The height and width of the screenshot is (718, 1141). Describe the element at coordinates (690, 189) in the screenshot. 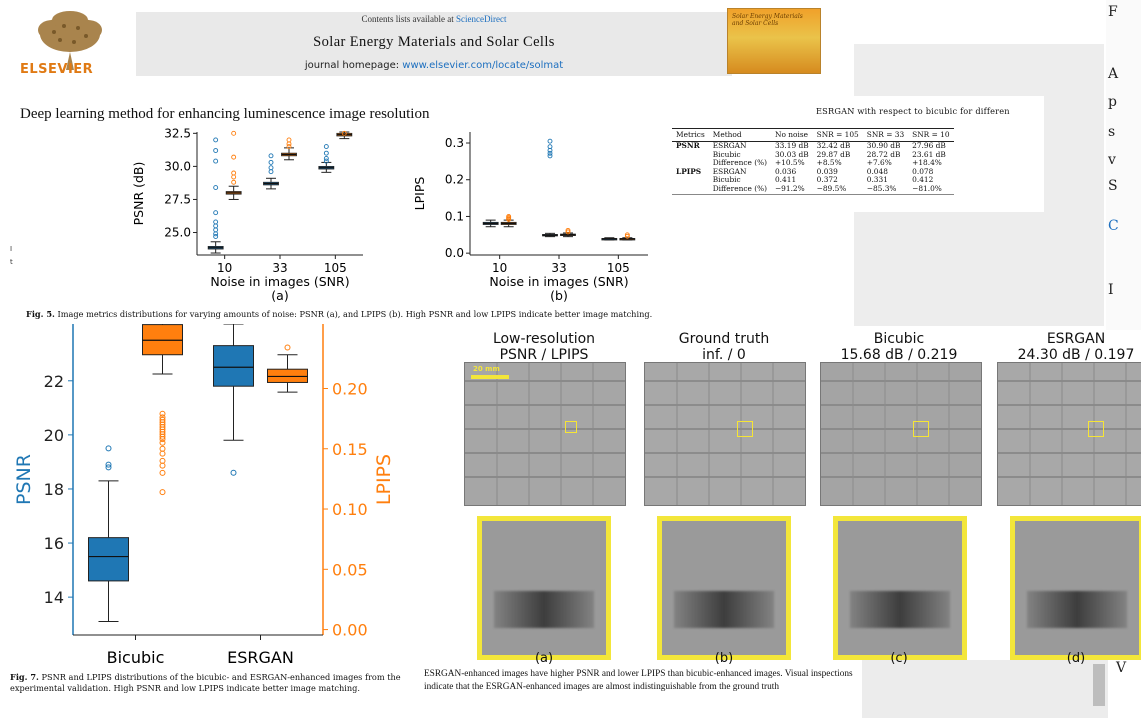

I see `table-cell` at that location.